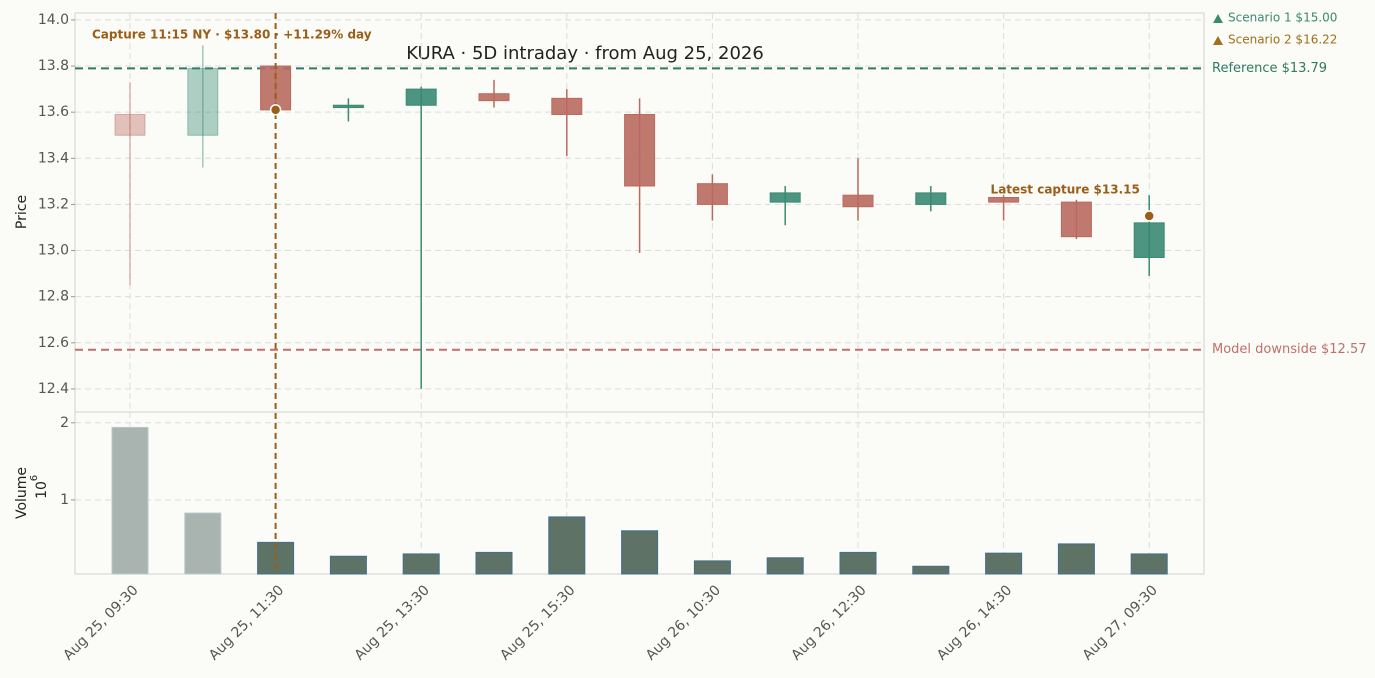  What do you see at coordinates (1065, 190) in the screenshot?
I see `latest-label: Latest capture $13.15` at bounding box center [1065, 190].